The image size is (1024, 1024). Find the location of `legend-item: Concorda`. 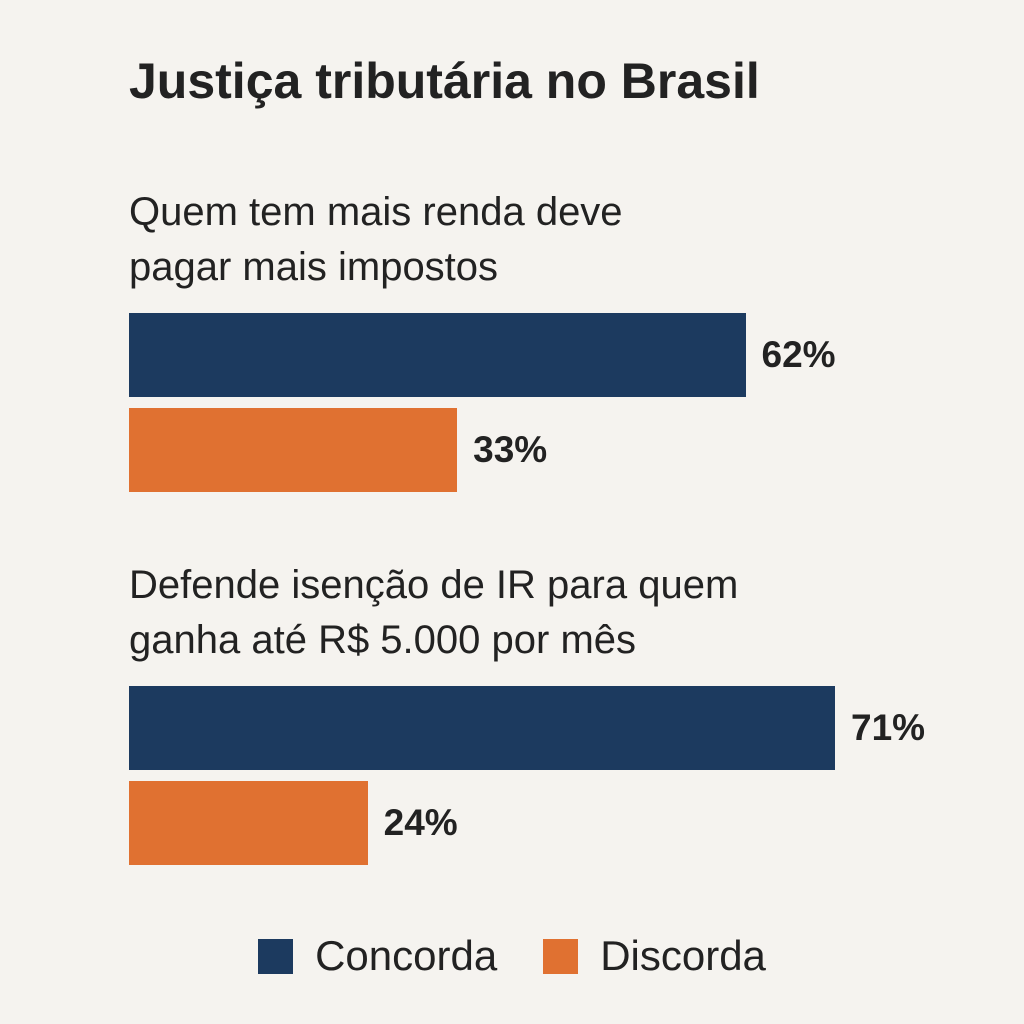

legend-item: Concorda is located at coordinates (377, 956).